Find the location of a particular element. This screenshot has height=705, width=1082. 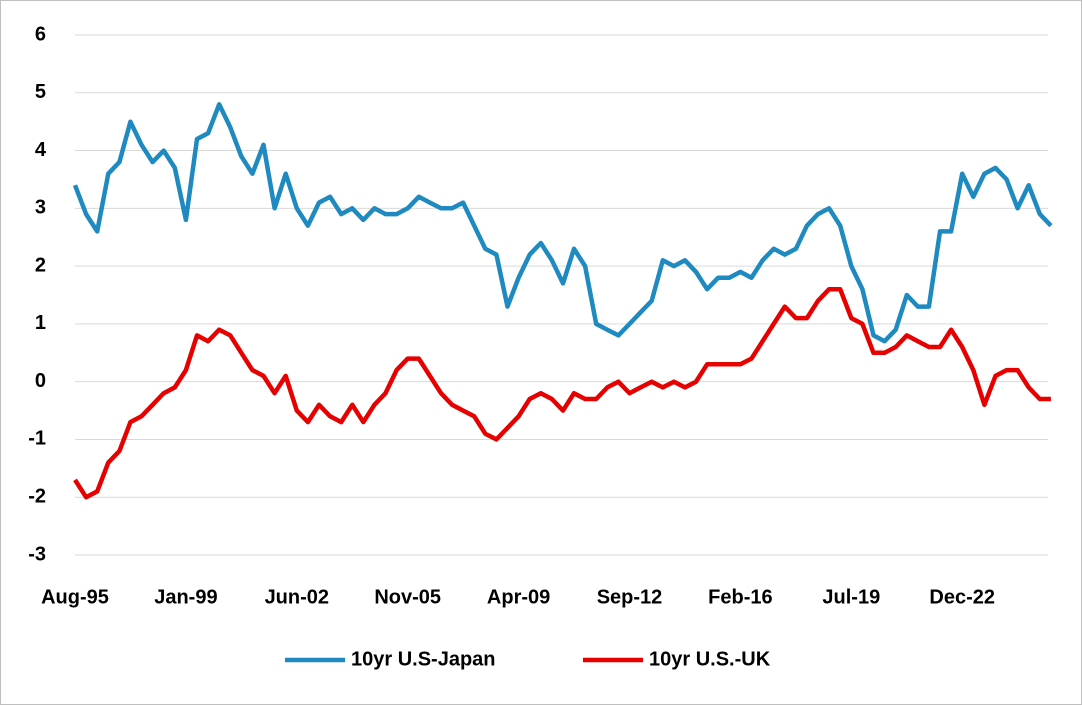

y-tick-label: 5 is located at coordinates (40, 92).